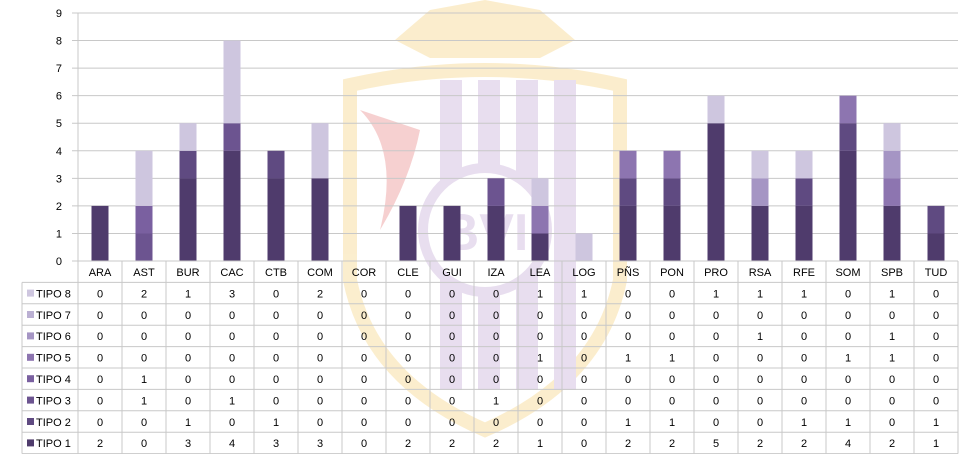  I want to click on y-tick-label: 1, so click(59, 234).